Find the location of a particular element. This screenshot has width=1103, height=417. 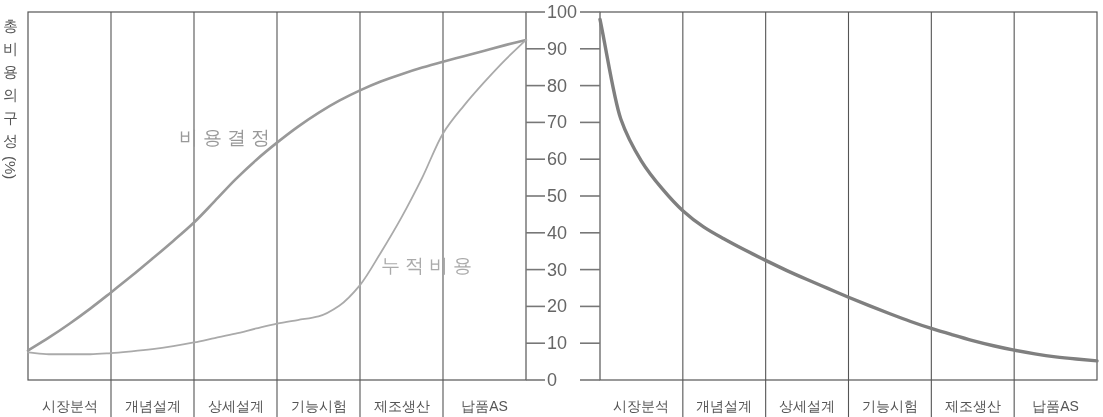

y-tick-label: 80 is located at coordinates (557, 85).